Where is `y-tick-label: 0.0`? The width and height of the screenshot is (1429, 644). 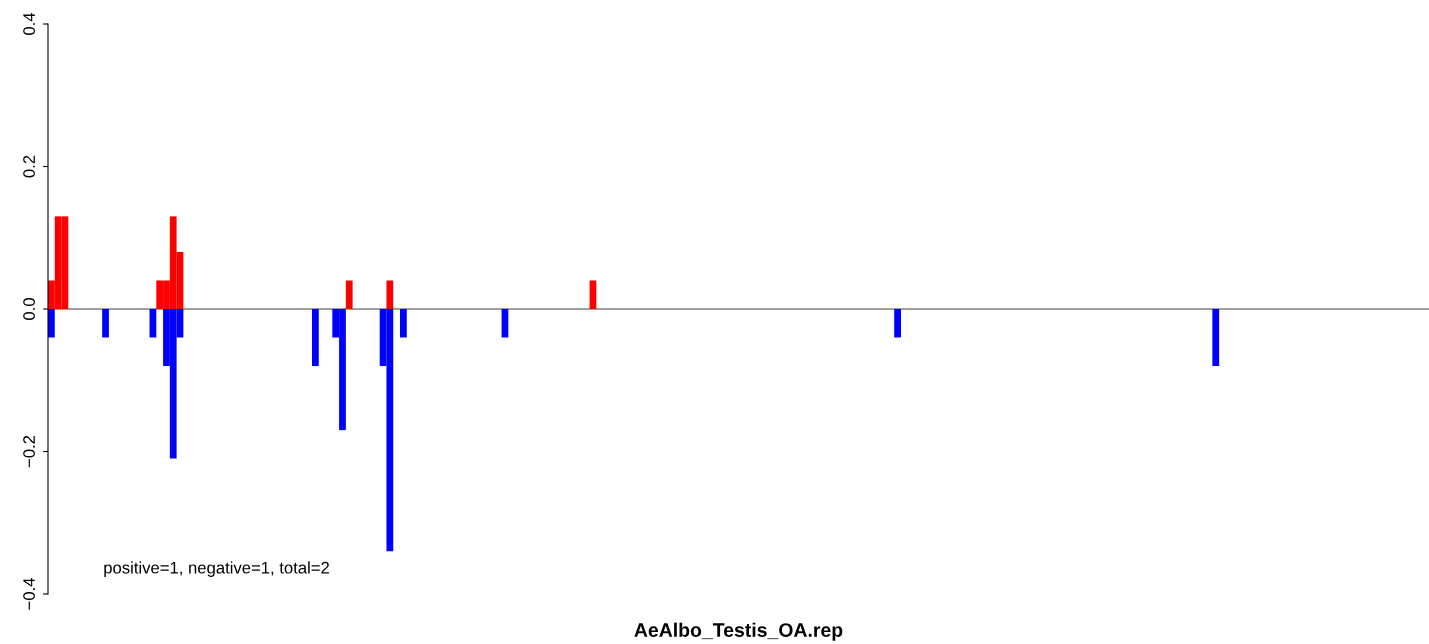 y-tick-label: 0.0 is located at coordinates (29, 309).